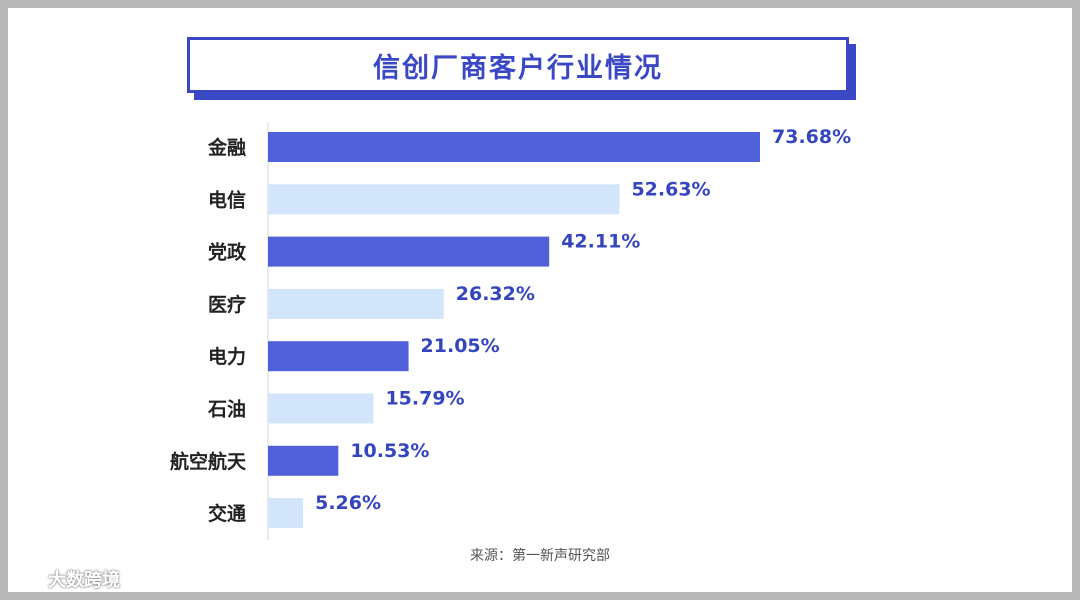  What do you see at coordinates (84, 580) in the screenshot?
I see `watermark-text: 大数跨境` at bounding box center [84, 580].